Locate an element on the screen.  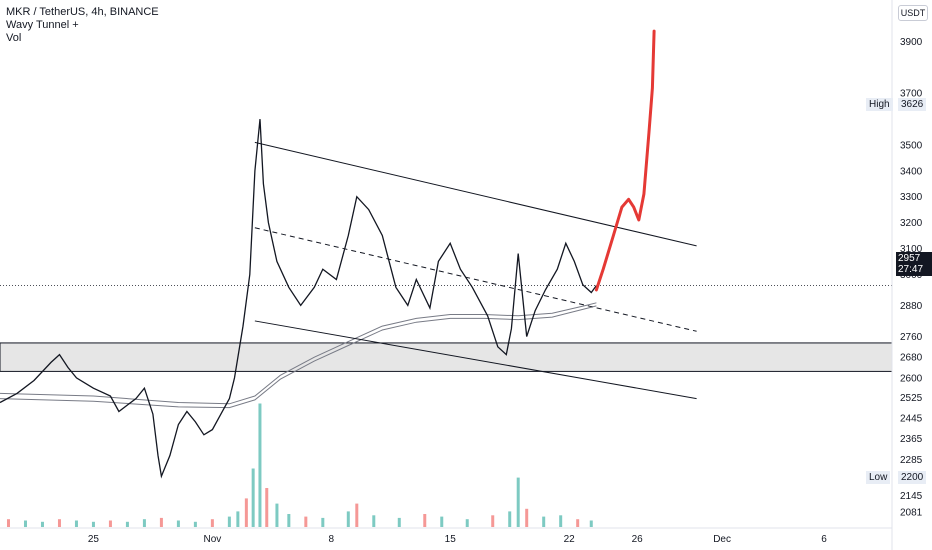
price-tick-label: 3300 is located at coordinates (911, 197).